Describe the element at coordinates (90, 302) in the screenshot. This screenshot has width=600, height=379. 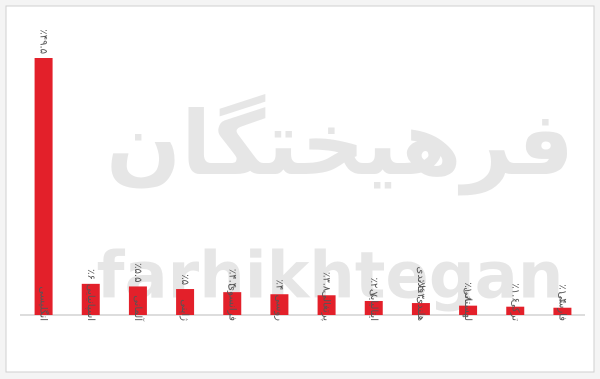
I see `x-tick-label: اسپانیایی` at that location.